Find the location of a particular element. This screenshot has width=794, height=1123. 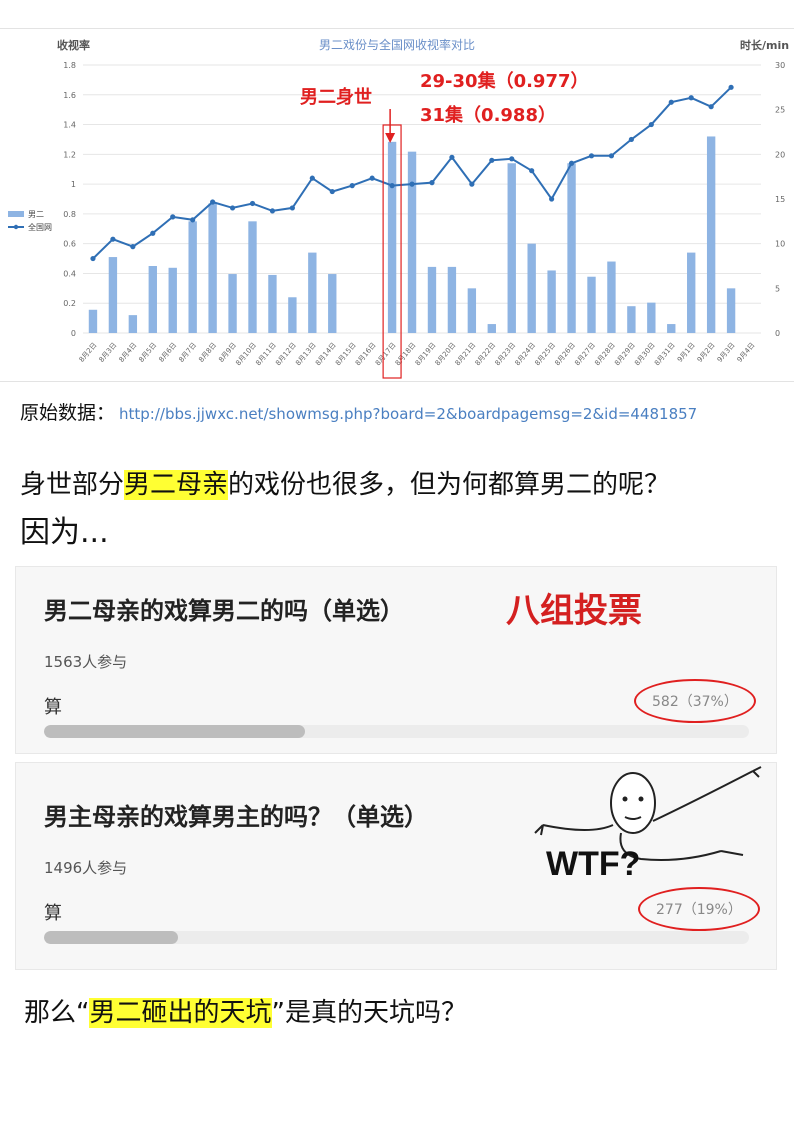

category-label: 8月4日 is located at coordinates (128, 352).